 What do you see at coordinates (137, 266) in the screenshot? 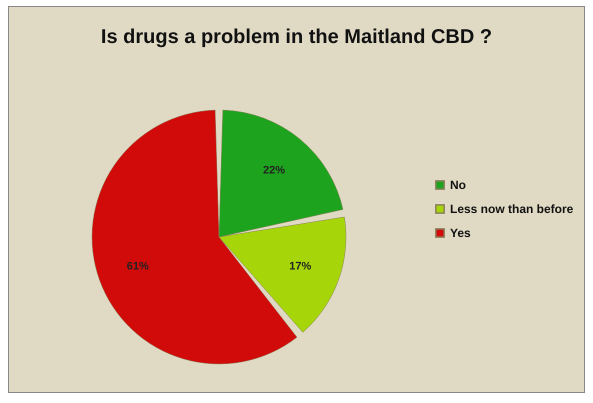
I see `data-label: 61%` at bounding box center [137, 266].